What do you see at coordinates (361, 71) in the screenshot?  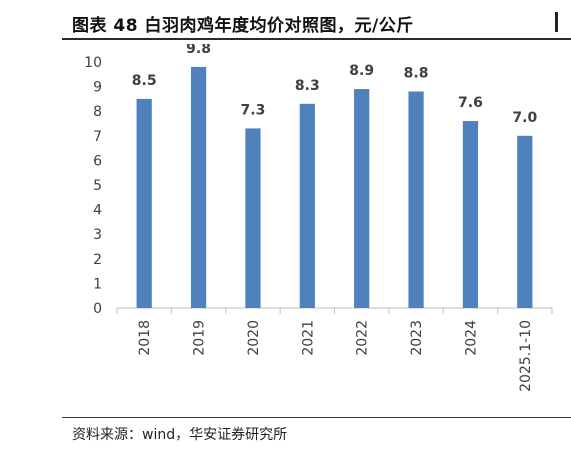 I see `data-label: 8.9` at bounding box center [361, 71].